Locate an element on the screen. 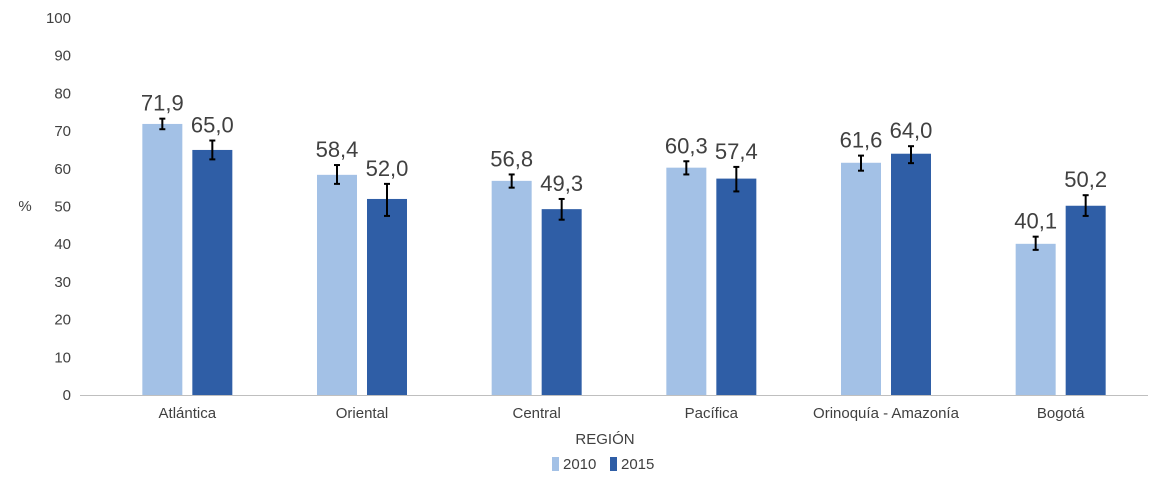 The height and width of the screenshot is (479, 1157). y-tick-label: 0 is located at coordinates (67, 395).